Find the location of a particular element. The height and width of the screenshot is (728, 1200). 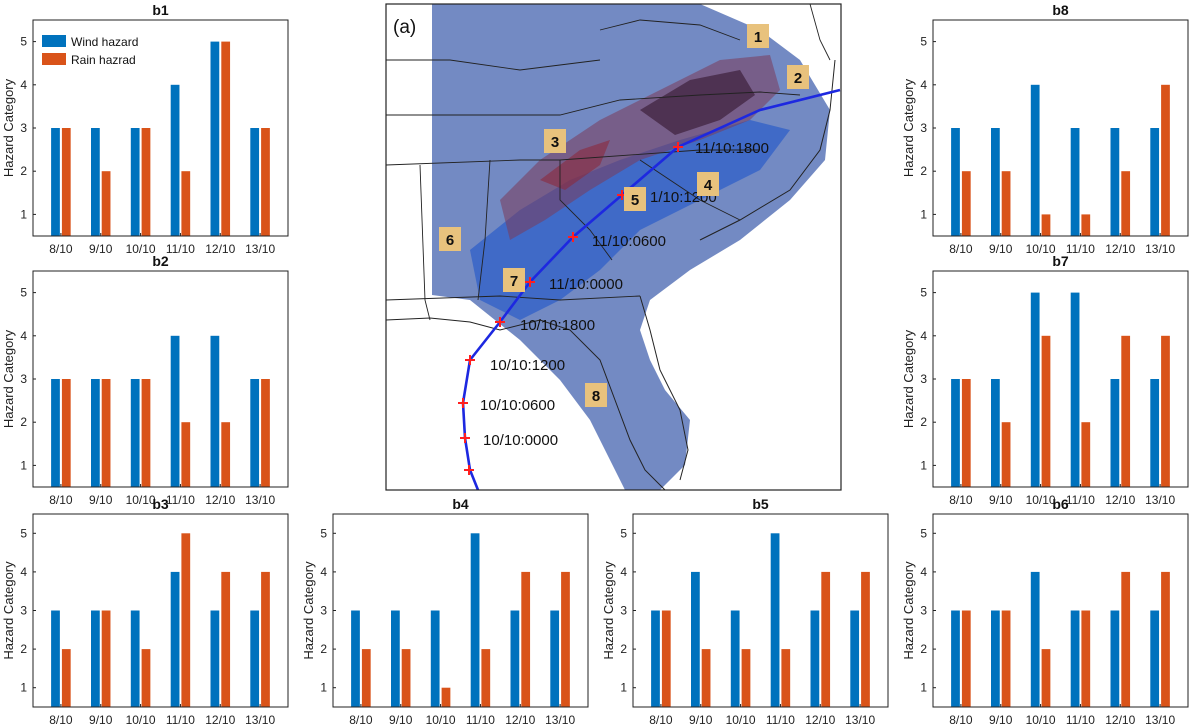

site-number-6: 6 is located at coordinates (450, 240).